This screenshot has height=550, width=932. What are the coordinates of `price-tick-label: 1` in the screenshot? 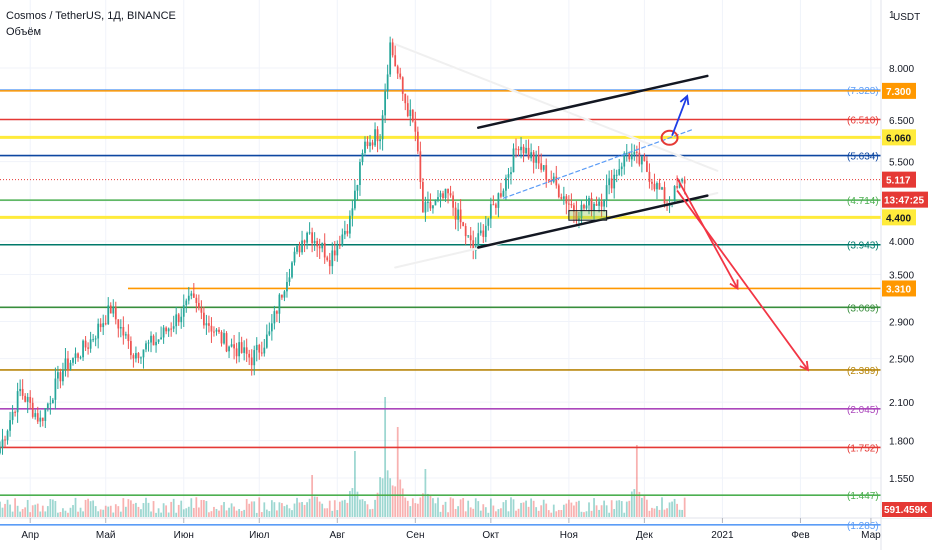 It's located at (892, 15).